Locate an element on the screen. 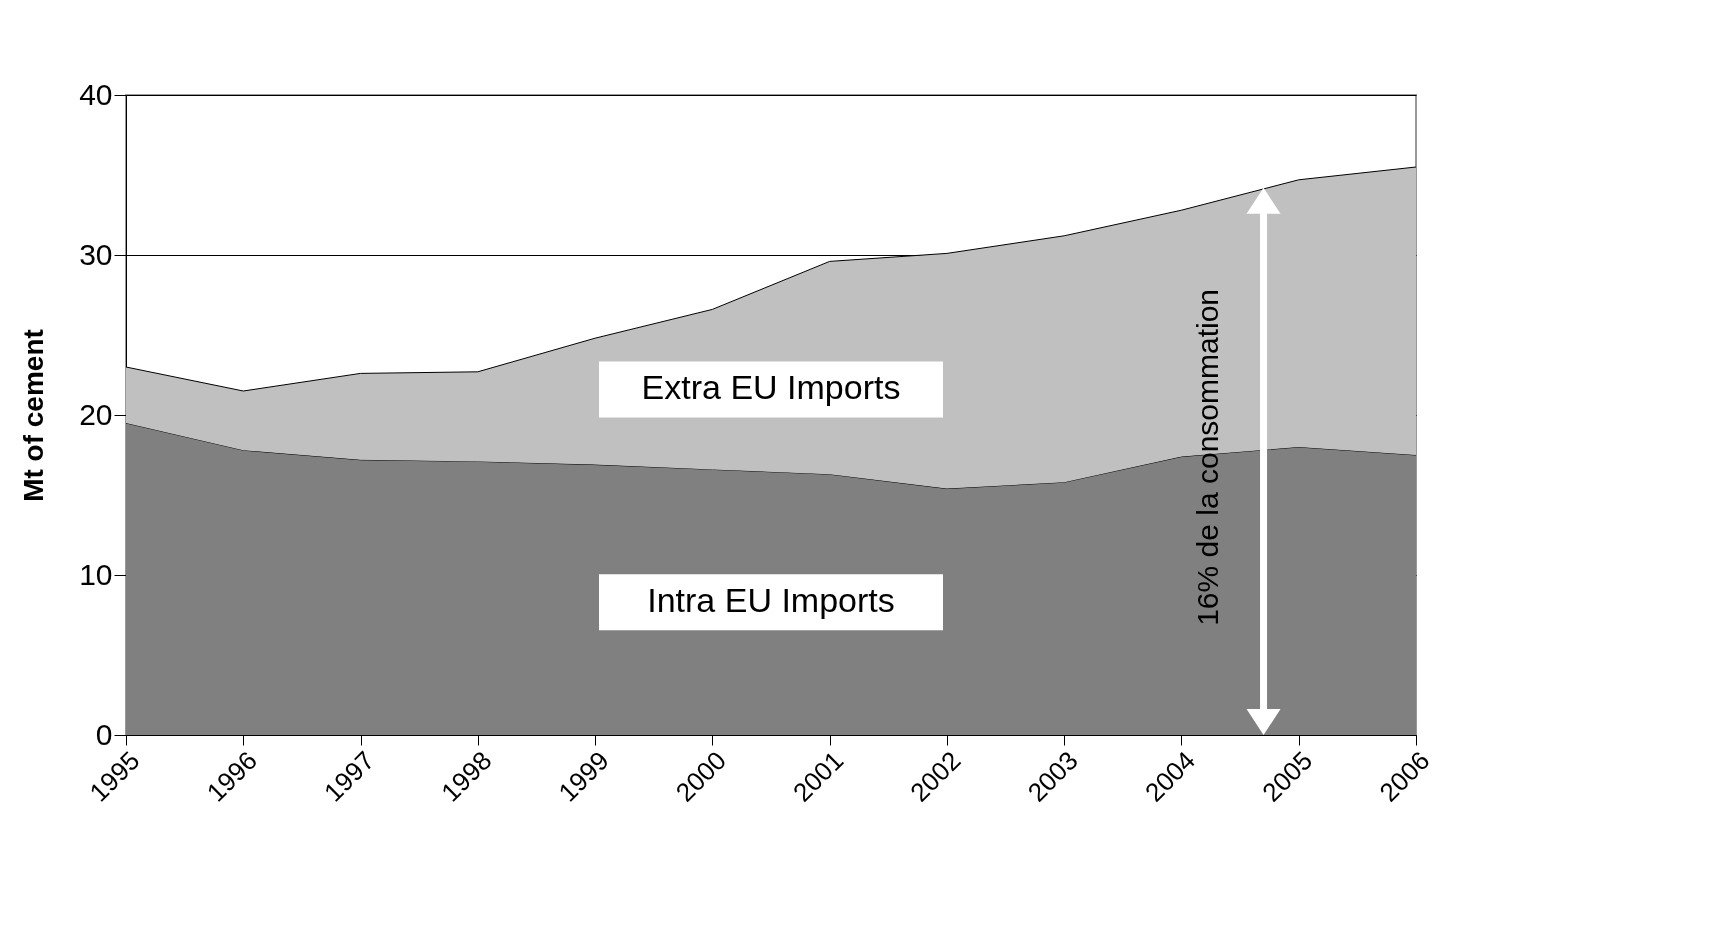 This screenshot has width=1709, height=931. y-tick-label: 20 is located at coordinates (96, 414).